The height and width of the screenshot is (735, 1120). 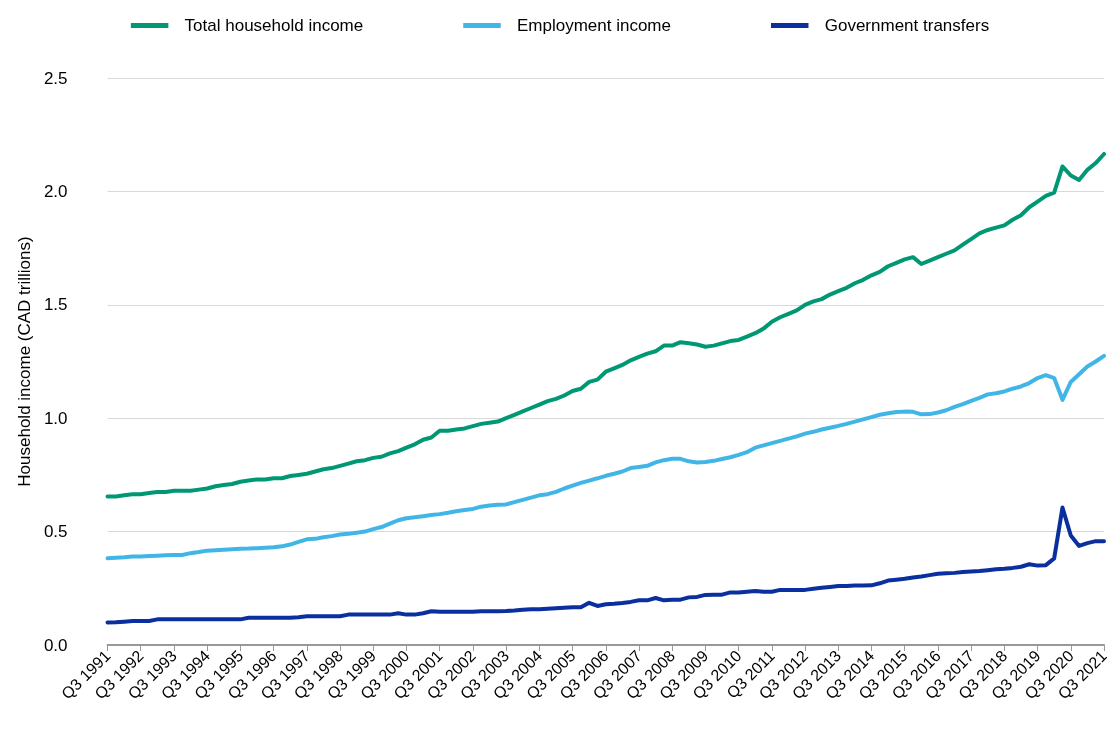 What do you see at coordinates (605, 565) in the screenshot?
I see `line-series` at bounding box center [605, 565].